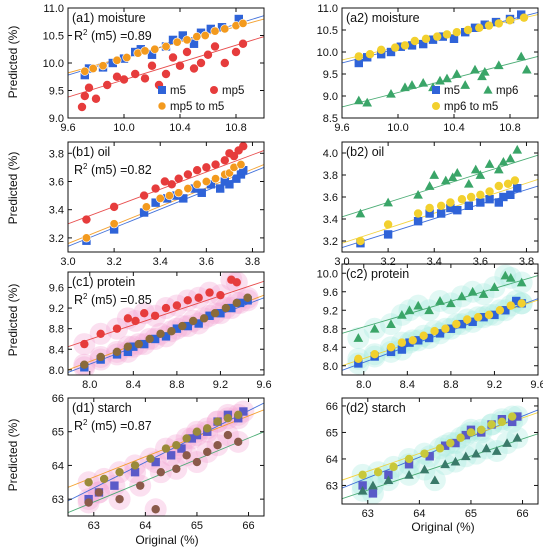 The image size is (543, 550). I want to click on x-tick-label-d1-2: 65, so click(197, 526).